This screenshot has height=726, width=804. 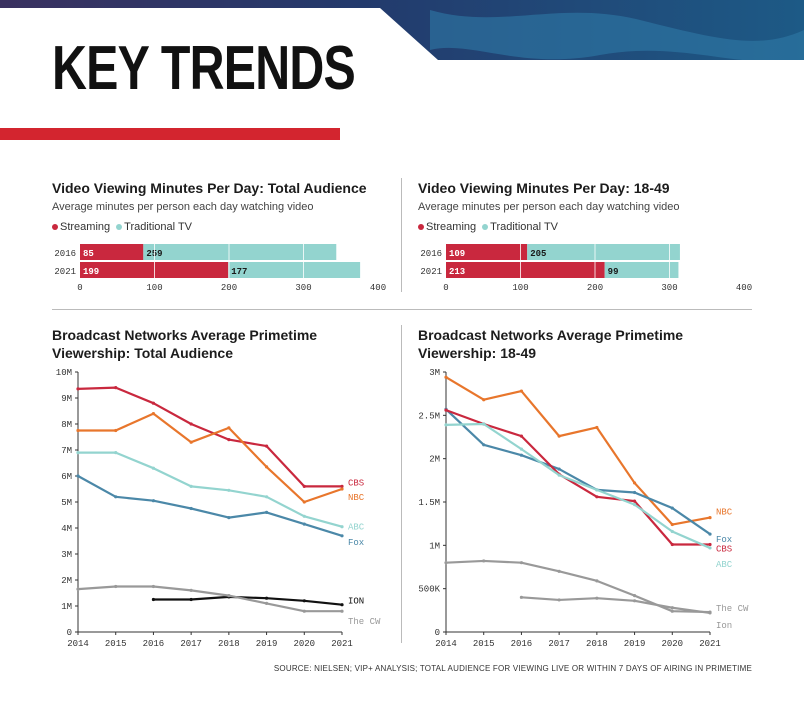 What do you see at coordinates (429, 590) in the screenshot?
I see `y-tick-label: 500K` at bounding box center [429, 590].